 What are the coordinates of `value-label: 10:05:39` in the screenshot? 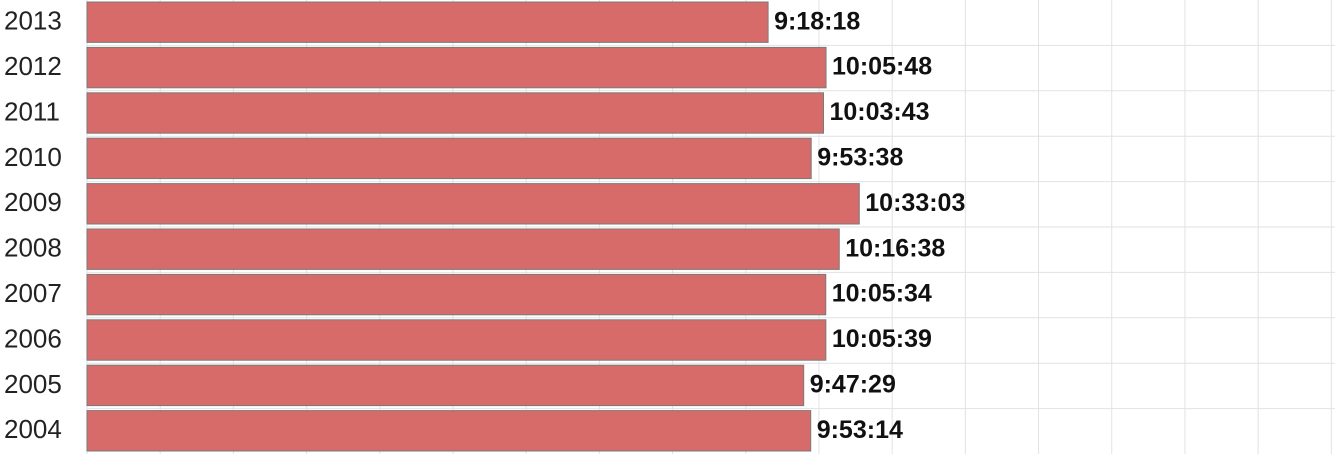 It's located at (882, 339).